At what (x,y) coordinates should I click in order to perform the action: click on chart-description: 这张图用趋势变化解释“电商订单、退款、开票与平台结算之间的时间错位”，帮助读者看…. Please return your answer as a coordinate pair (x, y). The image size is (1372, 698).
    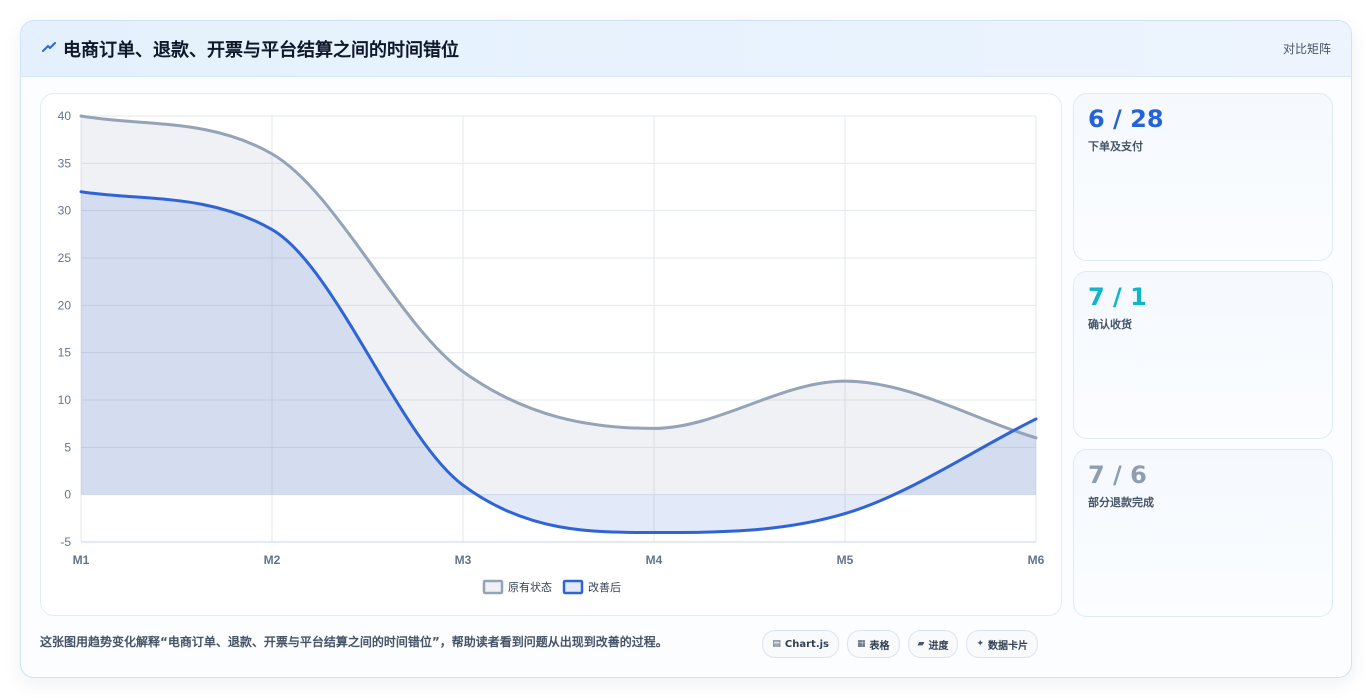
    Looking at the image, I should click on (354, 642).